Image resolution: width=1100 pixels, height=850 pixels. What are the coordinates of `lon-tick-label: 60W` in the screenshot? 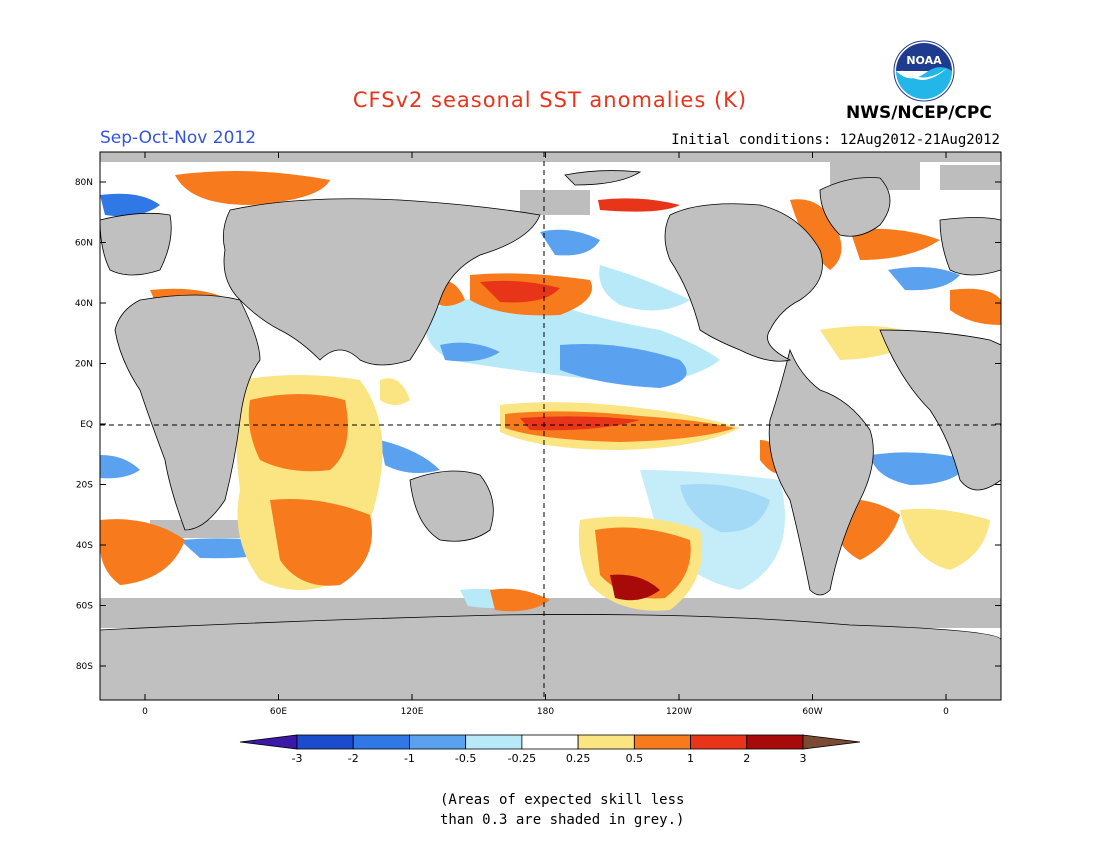 It's located at (812, 712).